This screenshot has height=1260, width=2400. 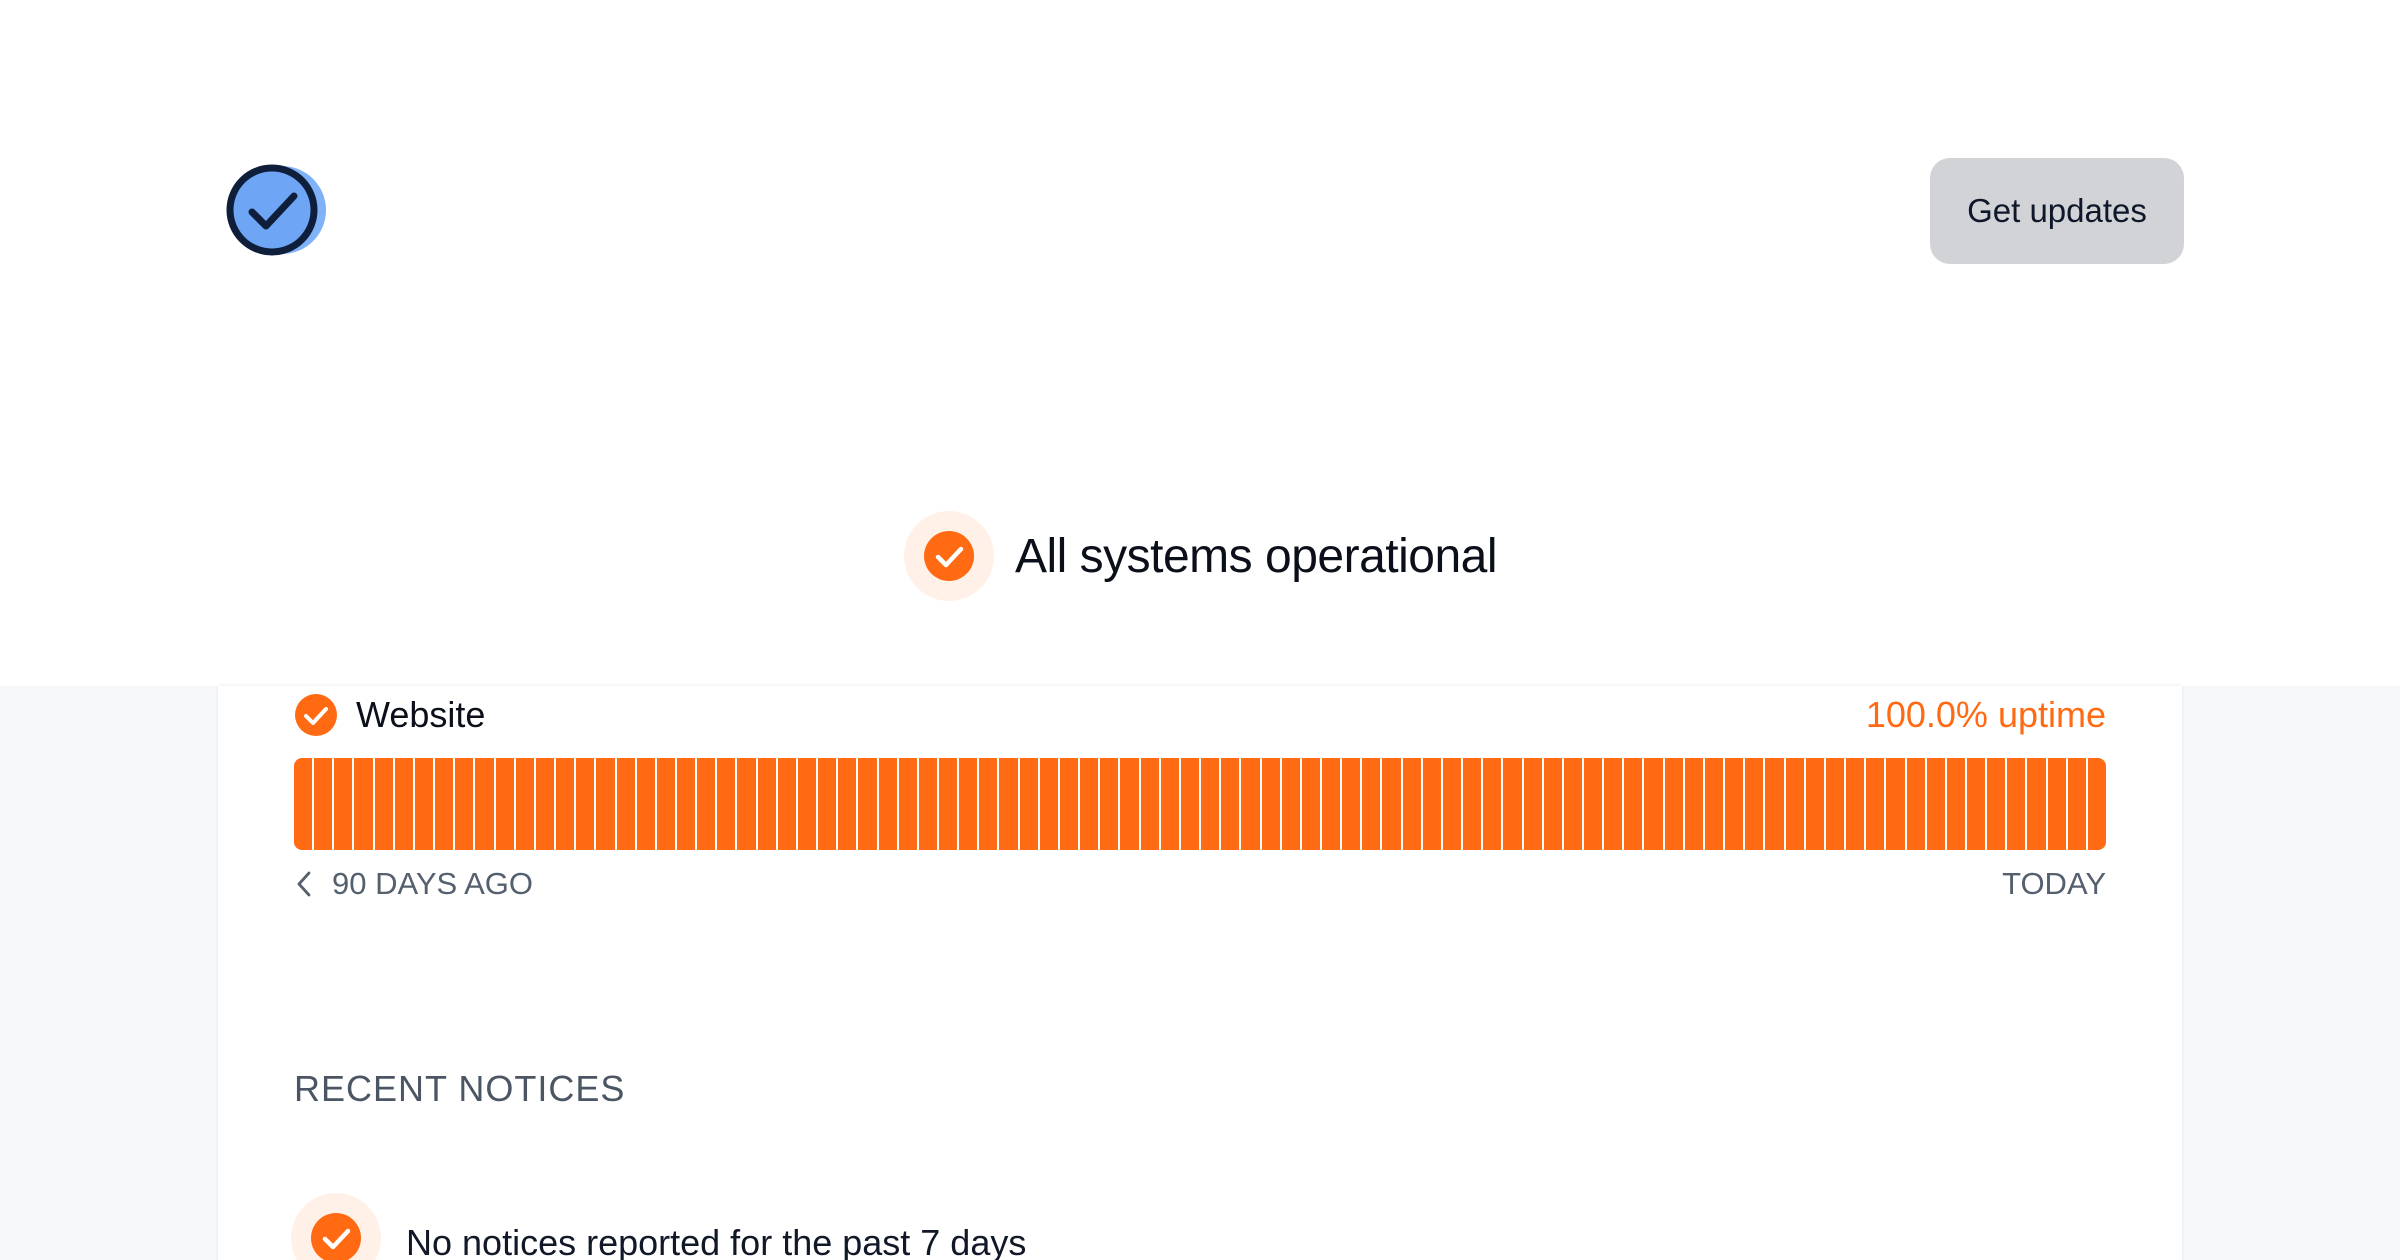 I want to click on get-updates-button: Get updates, so click(x=2057, y=211).